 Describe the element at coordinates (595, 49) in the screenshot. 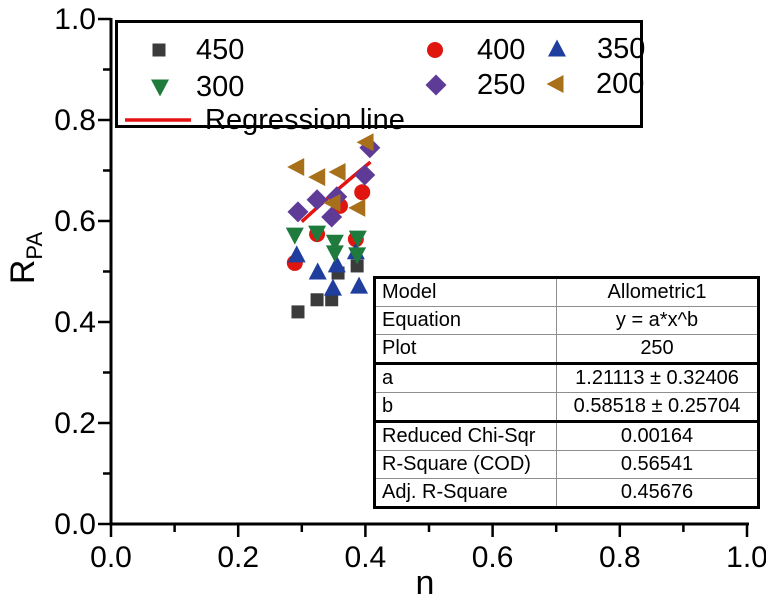

I see `legend-item-350: 350` at that location.